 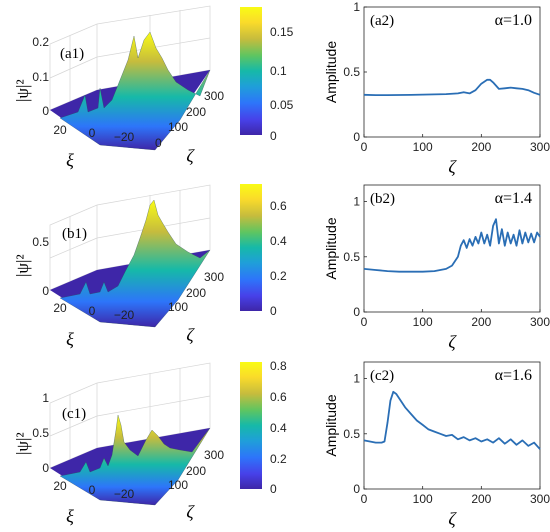 What do you see at coordinates (74, 234) in the screenshot?
I see `panel-b1-label: (b1)` at bounding box center [74, 234].